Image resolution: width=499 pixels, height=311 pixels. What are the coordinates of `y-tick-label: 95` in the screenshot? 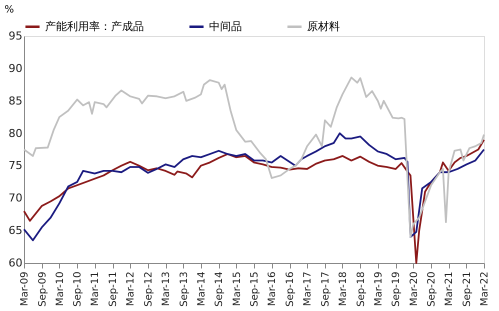 It's located at (15, 36).